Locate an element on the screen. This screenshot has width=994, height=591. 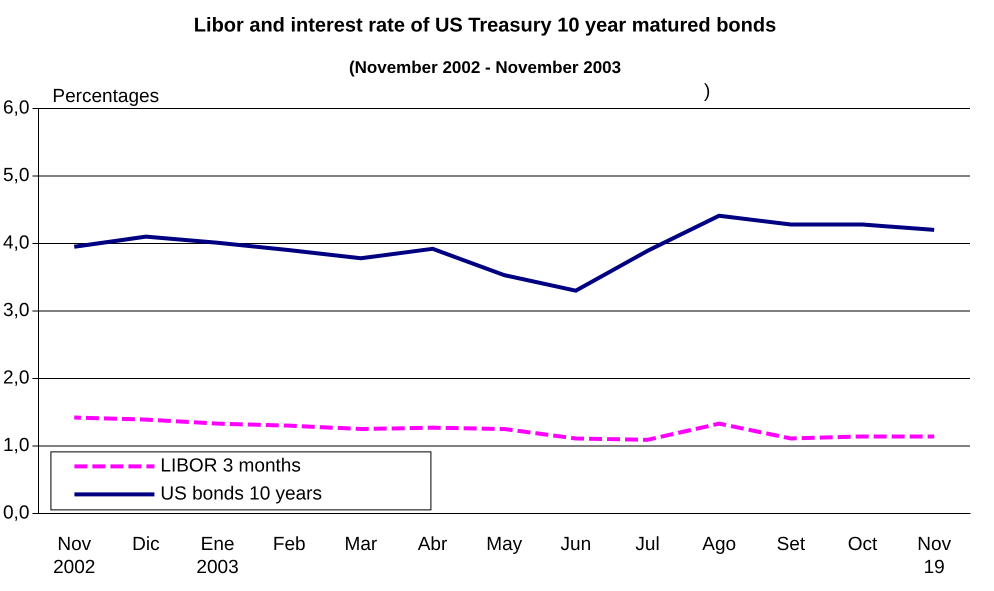
x-tick-label: Jun is located at coordinates (576, 545).